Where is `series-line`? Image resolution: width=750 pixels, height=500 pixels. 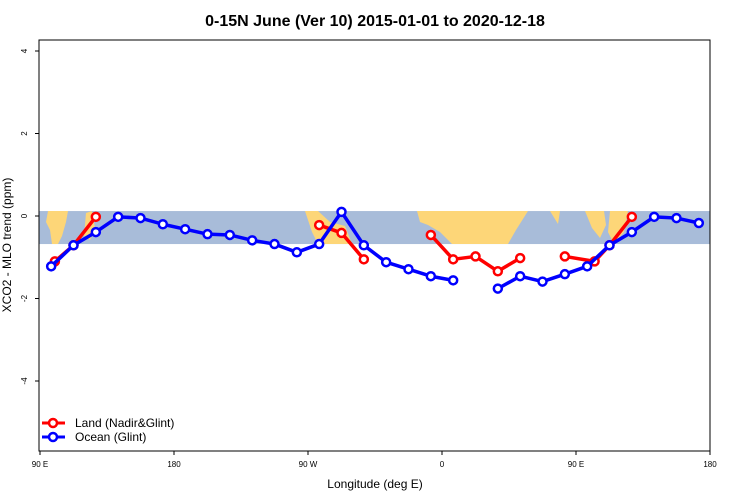
series-line is located at coordinates (598, 253).